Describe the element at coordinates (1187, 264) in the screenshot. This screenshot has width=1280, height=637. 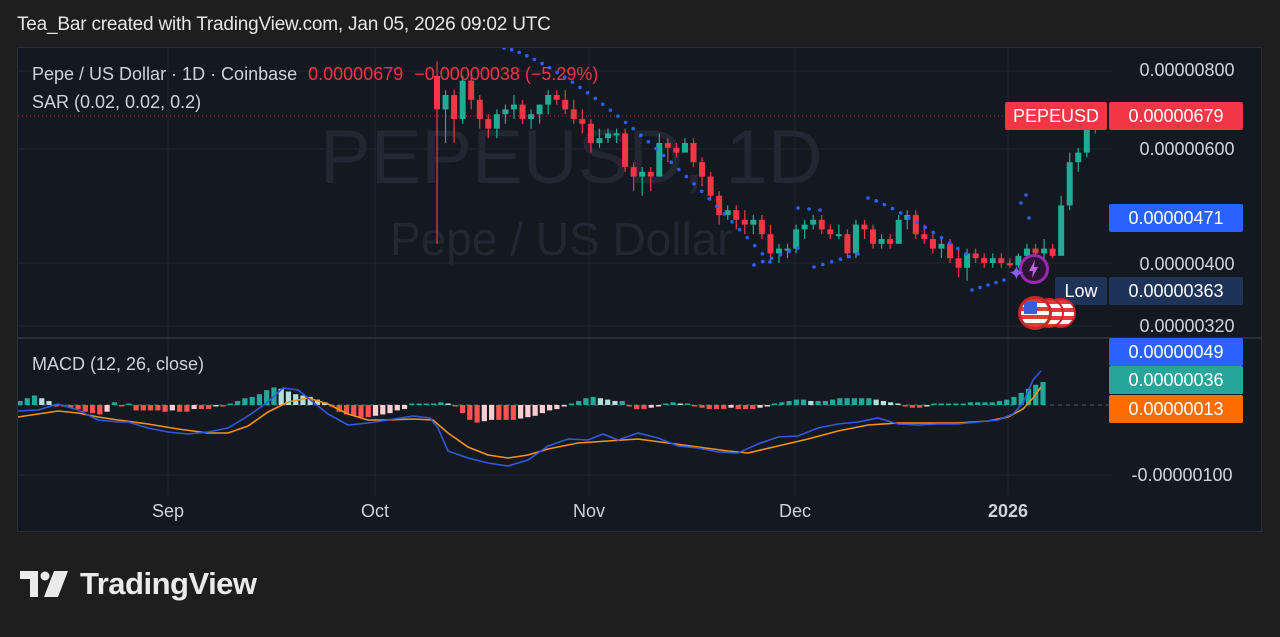
I see `price-tick-400: 0.00000400` at that location.